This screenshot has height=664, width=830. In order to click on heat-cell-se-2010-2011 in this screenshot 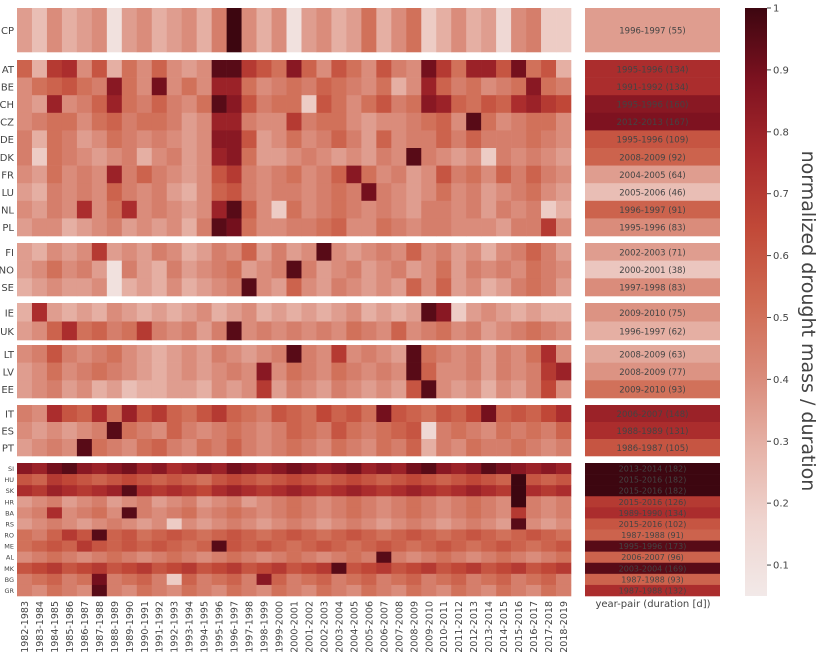, I will do `click(444, 287)`.